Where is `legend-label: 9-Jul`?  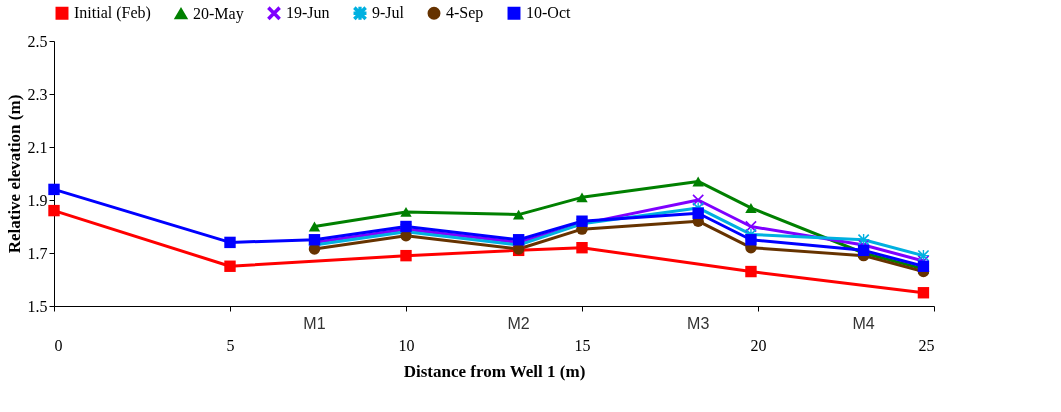
legend-label: 9-Jul is located at coordinates (388, 13).